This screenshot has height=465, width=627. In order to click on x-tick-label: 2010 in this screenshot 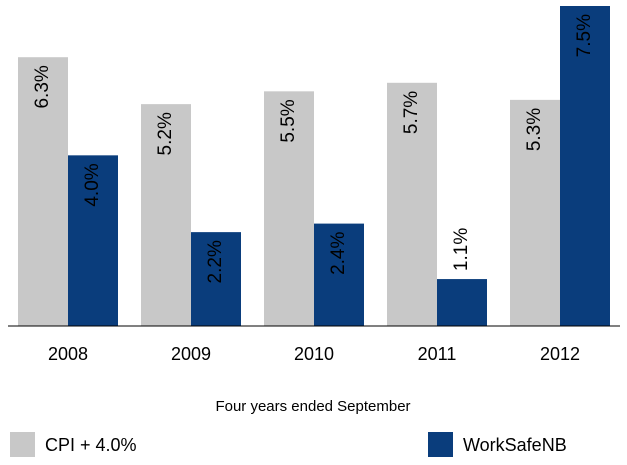, I will do `click(314, 354)`.